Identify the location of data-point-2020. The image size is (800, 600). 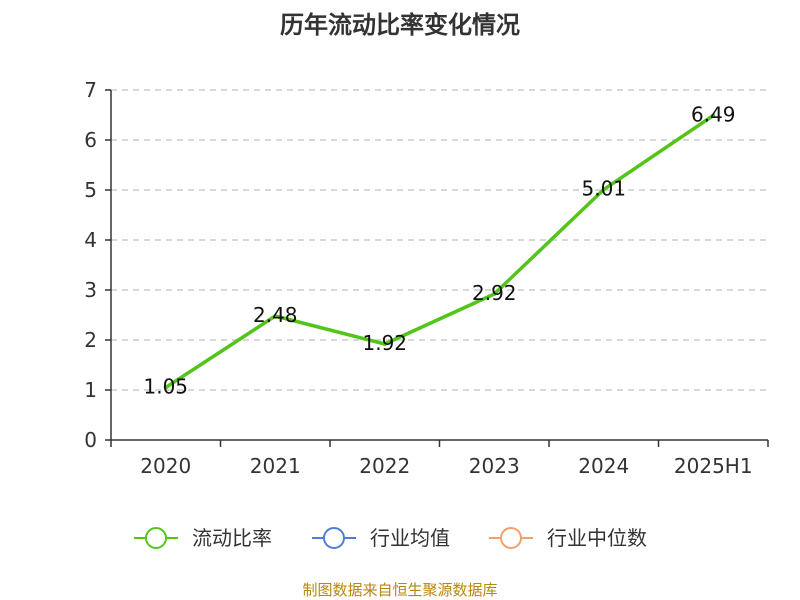
(165, 387).